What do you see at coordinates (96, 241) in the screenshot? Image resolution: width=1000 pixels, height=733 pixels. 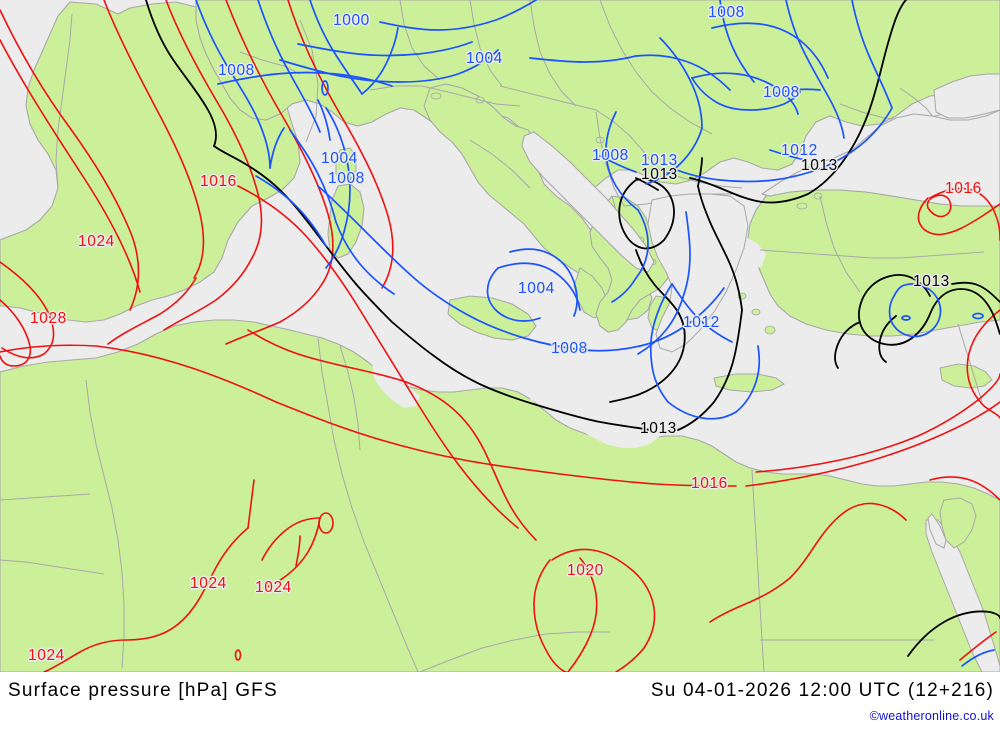 I see `isobar-label: 1024` at bounding box center [96, 241].